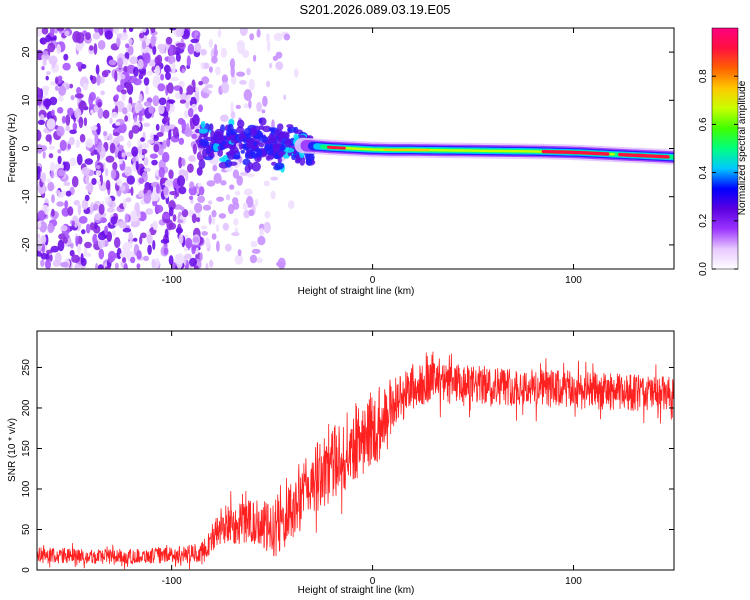 This screenshot has height=600, width=750. I want to click on spectrogram-ridge-band, so click(575, 152).